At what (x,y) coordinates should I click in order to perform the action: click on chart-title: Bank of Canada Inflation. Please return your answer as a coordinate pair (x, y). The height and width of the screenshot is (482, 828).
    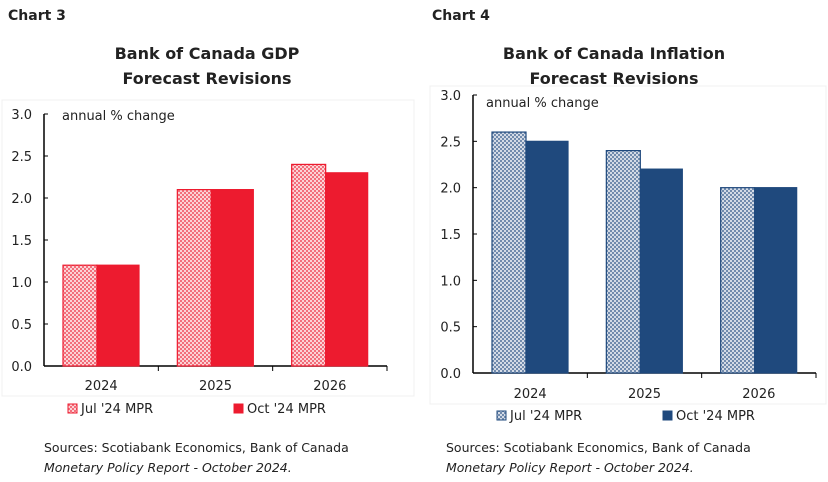
    Looking at the image, I should click on (614, 53).